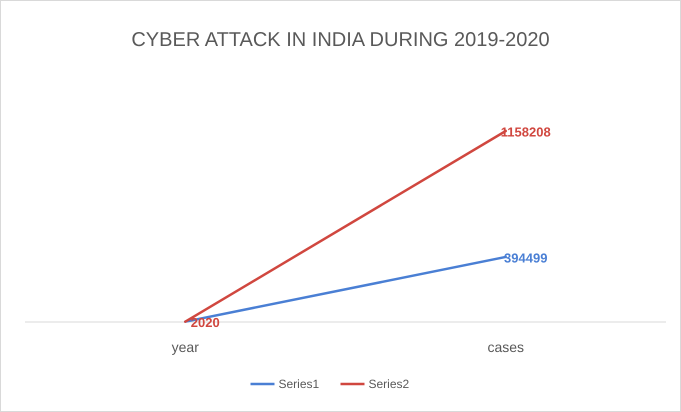 The width and height of the screenshot is (681, 412). I want to click on x-tick-label: cases, so click(505, 347).